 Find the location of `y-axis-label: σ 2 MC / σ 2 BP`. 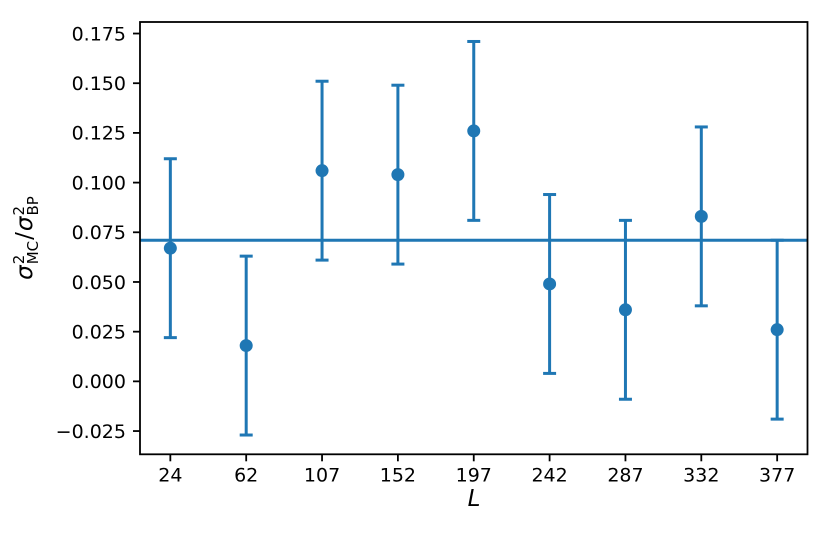

y-axis-label: σ 2 MC / σ 2 BP is located at coordinates (26, 238).